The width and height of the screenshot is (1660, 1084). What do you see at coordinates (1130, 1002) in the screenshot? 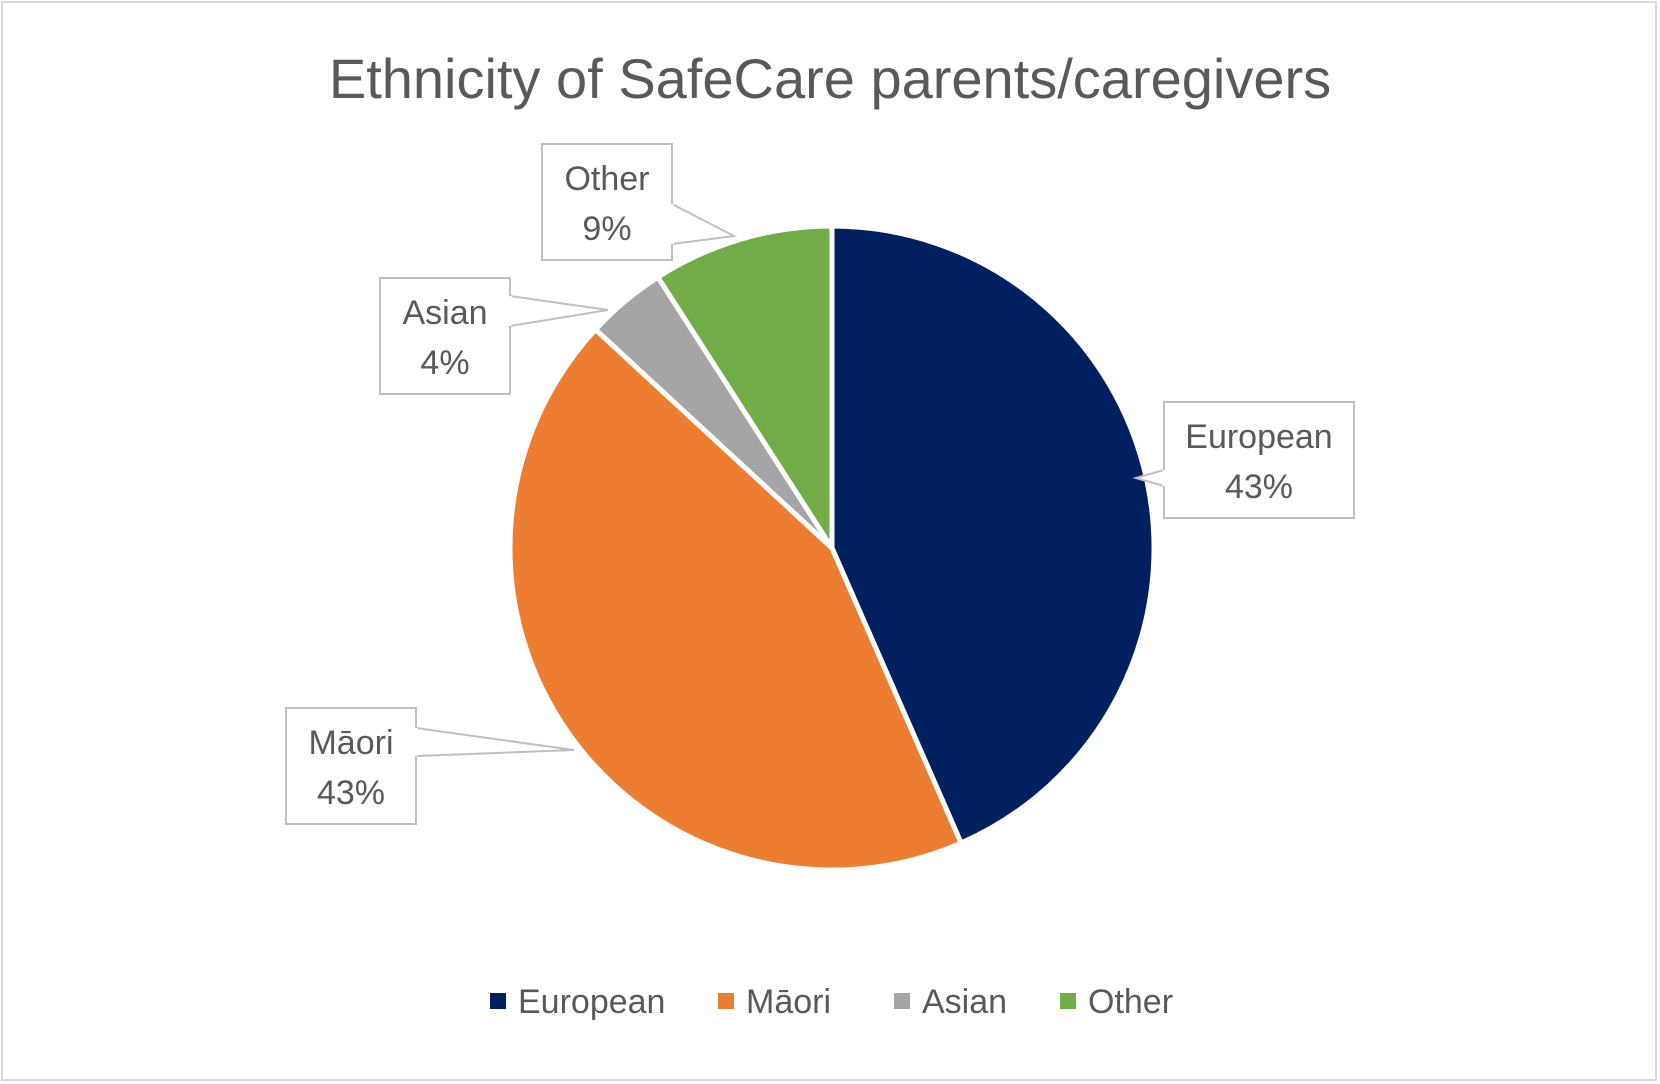
I see `legend-label: Other` at bounding box center [1130, 1002].